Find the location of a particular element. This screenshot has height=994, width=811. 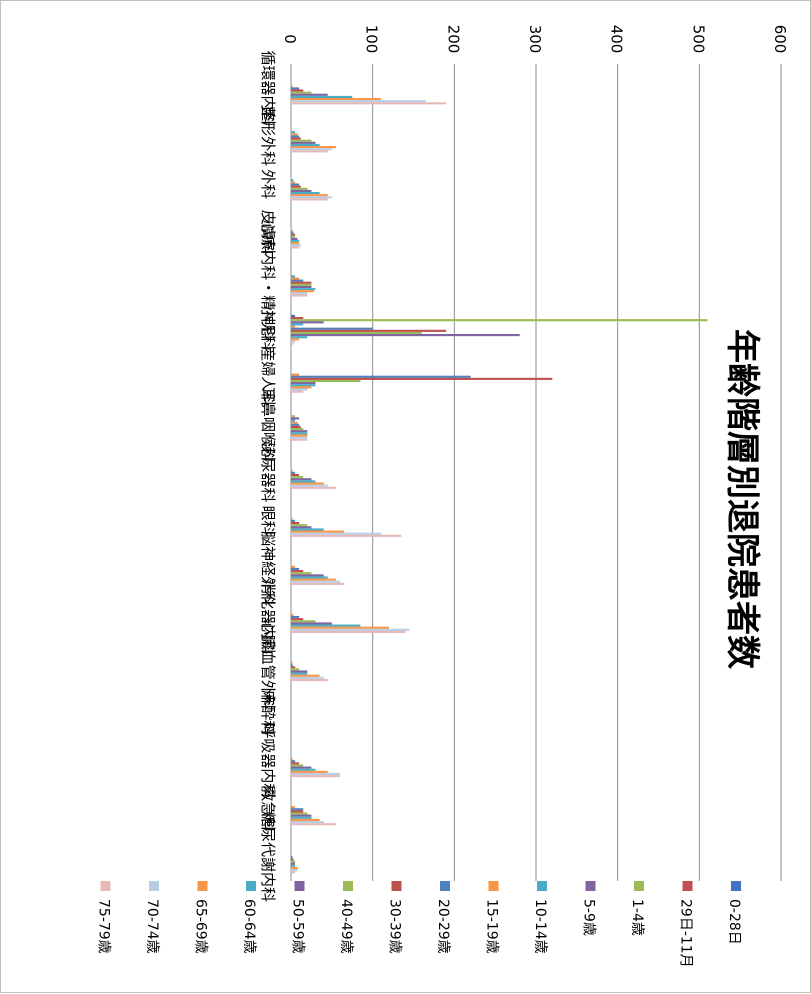

category-label: 耳鼻咽喉科 is located at coordinates (268, 424).